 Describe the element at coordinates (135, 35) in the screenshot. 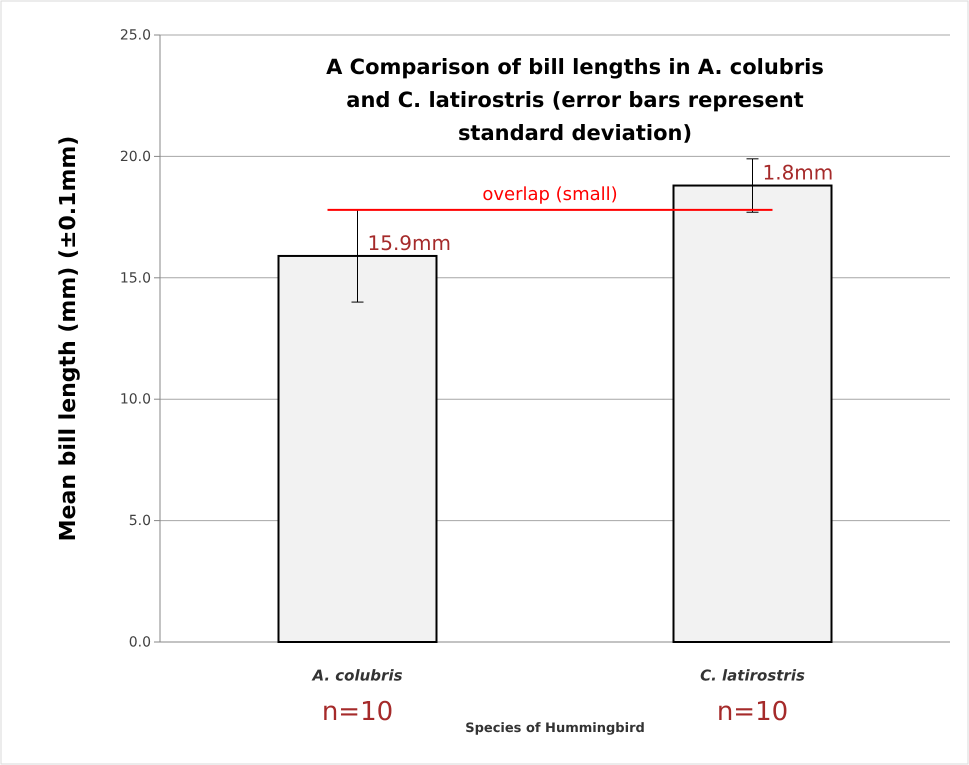

I see `y-tick-label: 25.0` at that location.